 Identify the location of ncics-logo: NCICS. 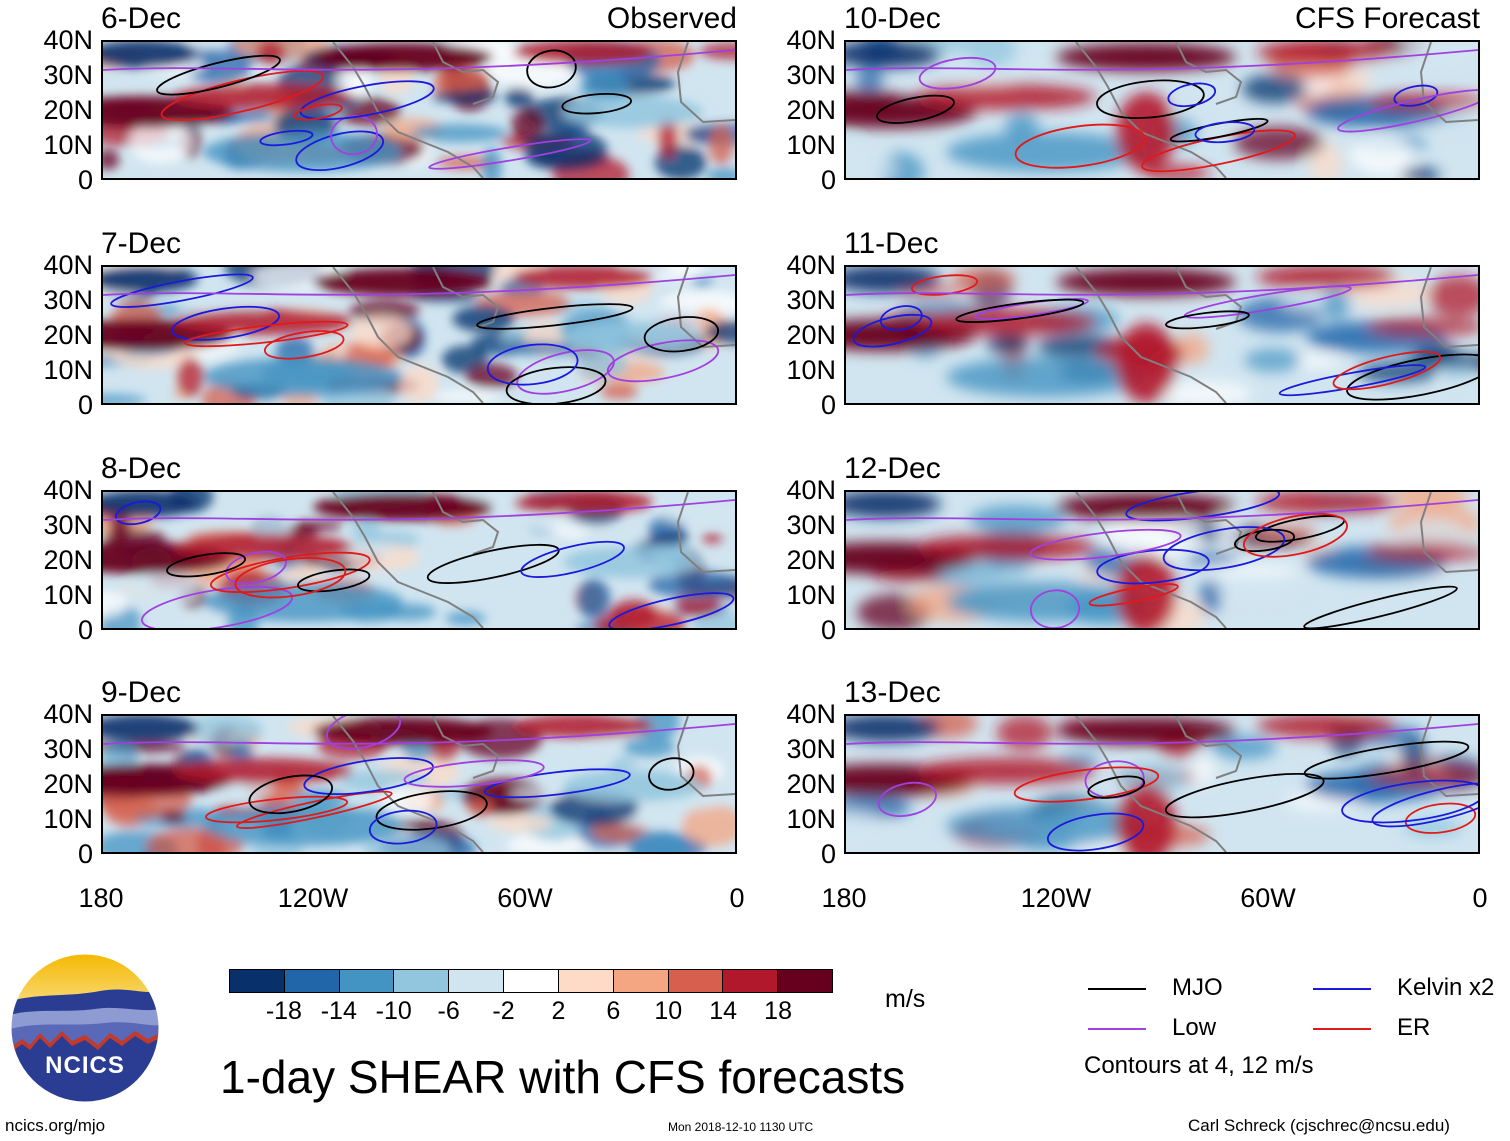
(85, 1028).